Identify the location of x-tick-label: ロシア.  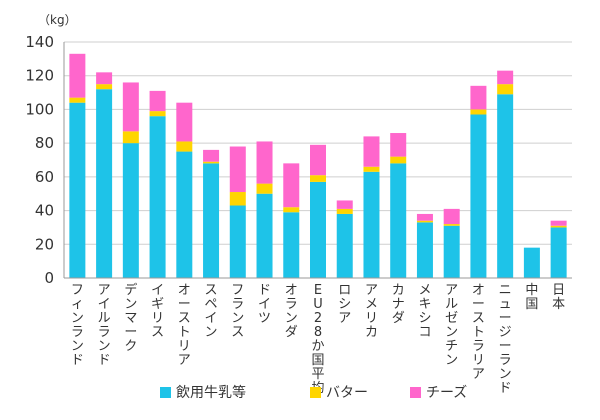
(344, 304).